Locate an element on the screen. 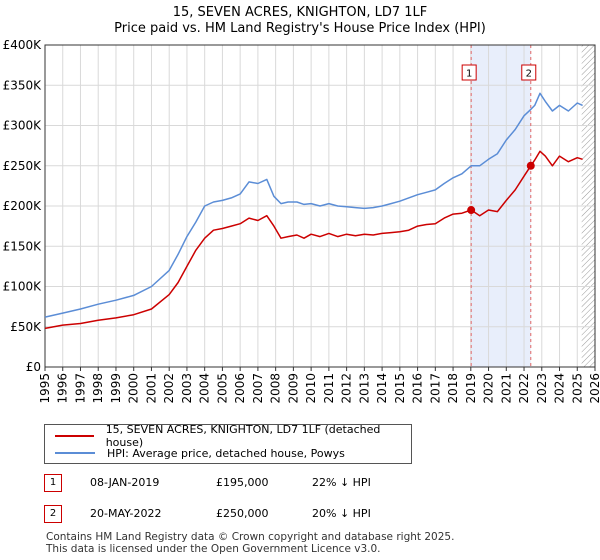 The height and width of the screenshot is (560, 600). x-tick-label: 2018 is located at coordinates (453, 388).